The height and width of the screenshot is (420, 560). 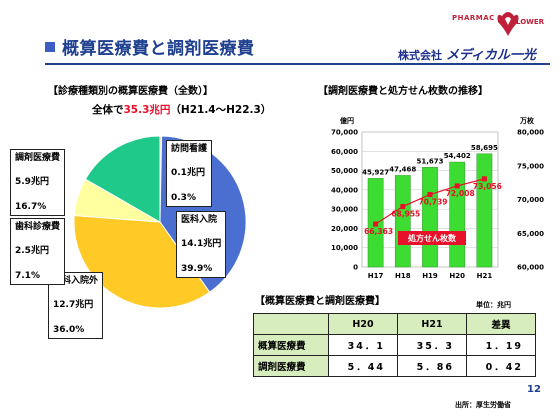 What do you see at coordinates (38, 251) in the screenshot?
I see `pie-label-dental: 歯科診療費 2.5兆円 7.1%` at bounding box center [38, 251].